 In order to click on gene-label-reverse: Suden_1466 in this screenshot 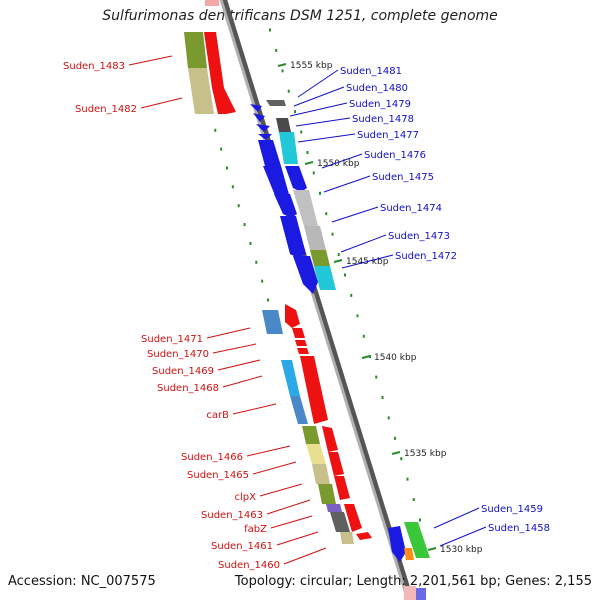, I will do `click(212, 457)`.